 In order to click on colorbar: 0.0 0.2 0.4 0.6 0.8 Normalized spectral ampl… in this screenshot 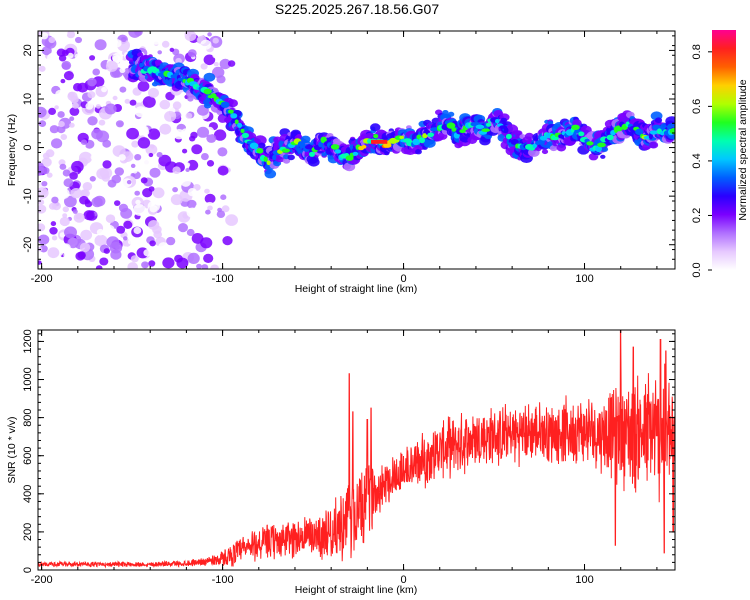, I will do `click(720, 154)`.